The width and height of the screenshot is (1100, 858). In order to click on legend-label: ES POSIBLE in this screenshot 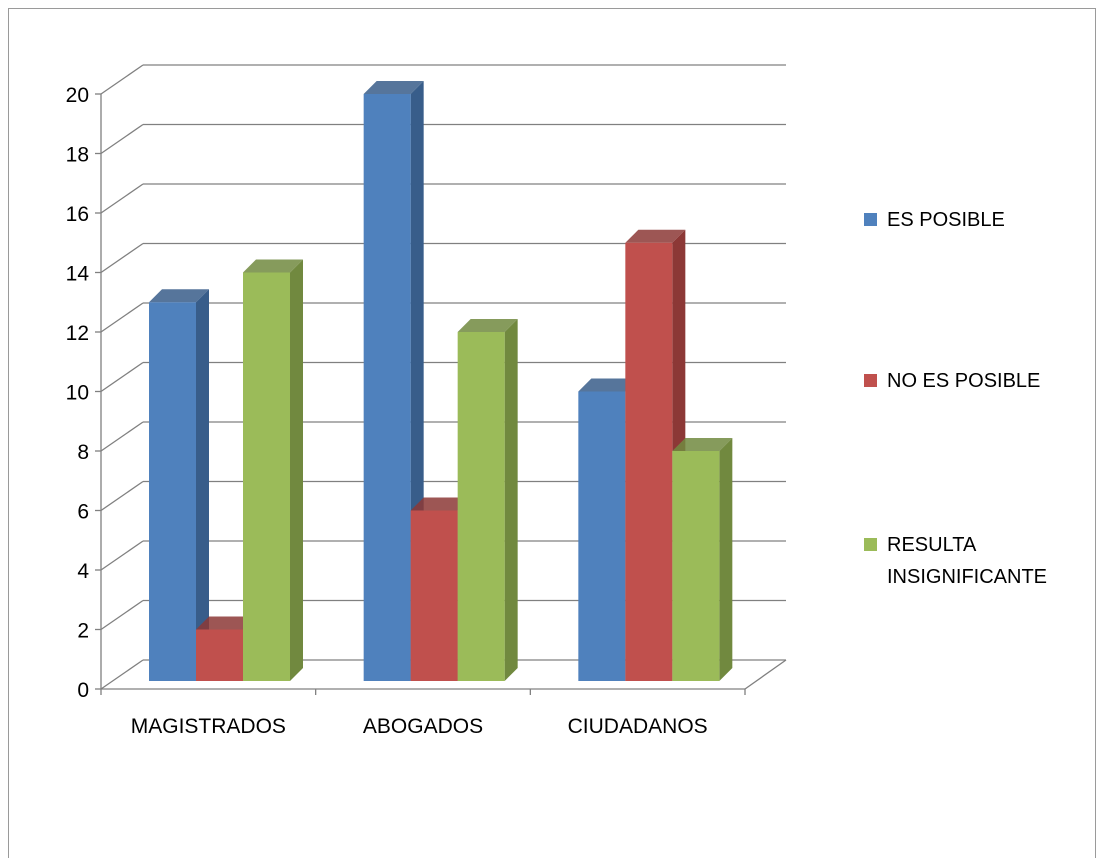, I will do `click(946, 220)`.